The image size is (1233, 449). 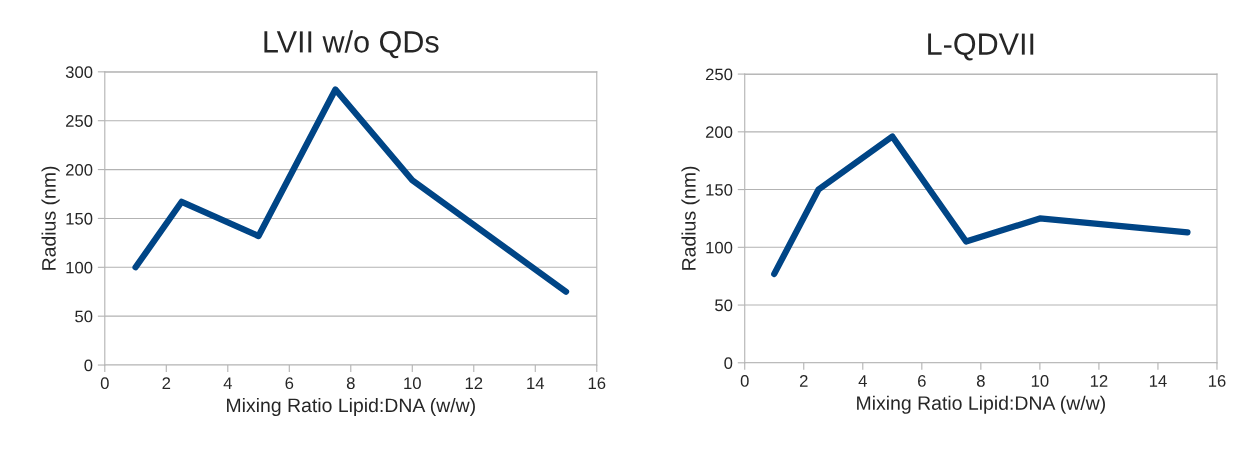 What do you see at coordinates (79, 72) in the screenshot?
I see `y-tick-label: 300` at bounding box center [79, 72].